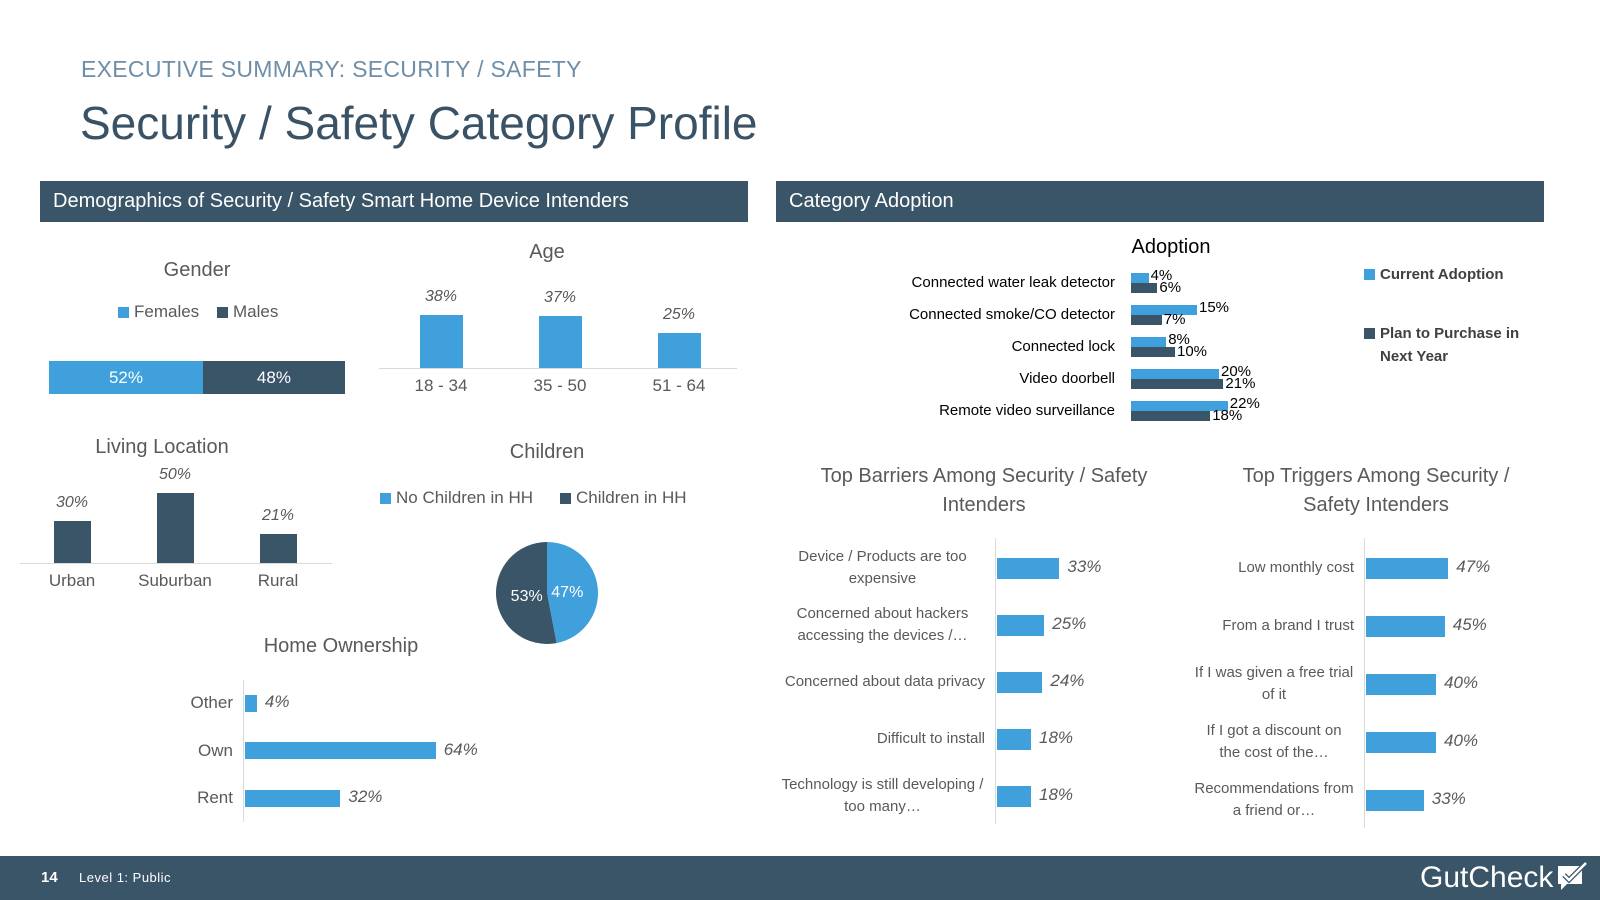  What do you see at coordinates (49, 877) in the screenshot?
I see `page-number: 14` at bounding box center [49, 877].